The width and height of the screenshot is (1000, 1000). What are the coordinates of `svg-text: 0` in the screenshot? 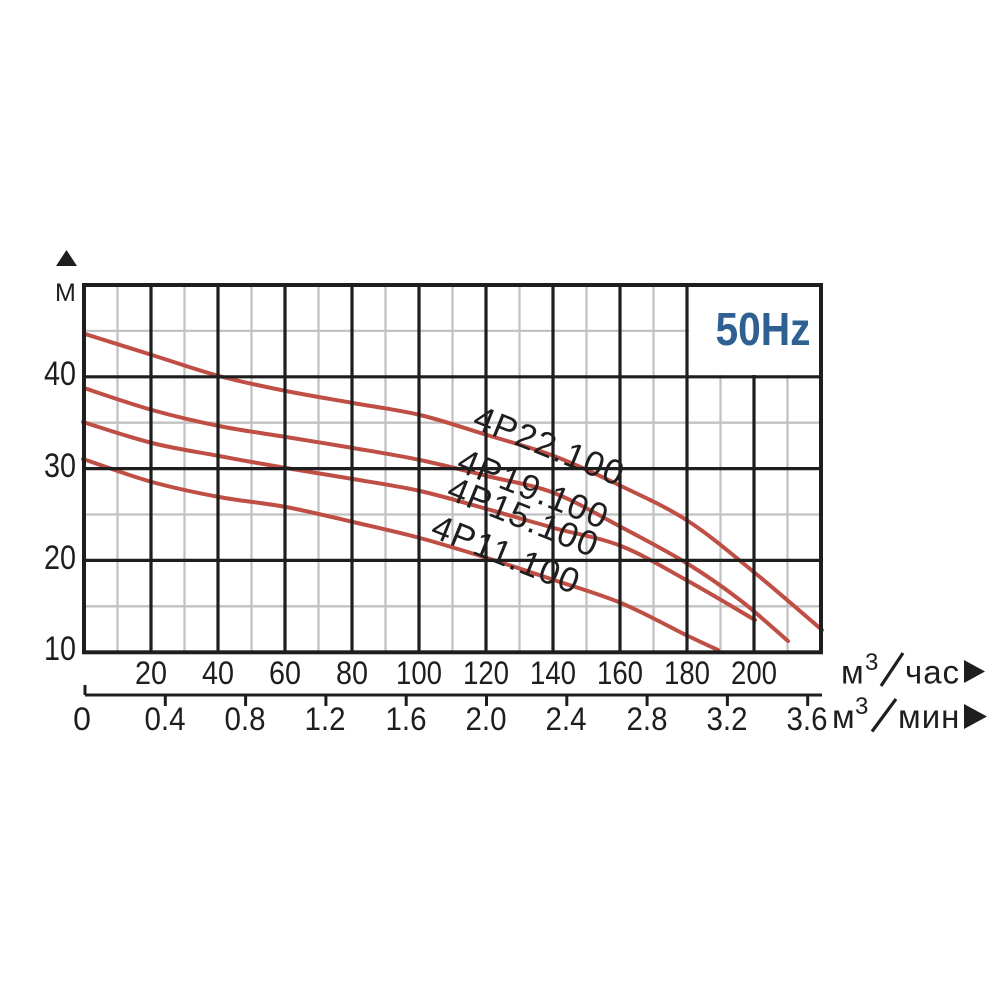 It's located at (82, 719).